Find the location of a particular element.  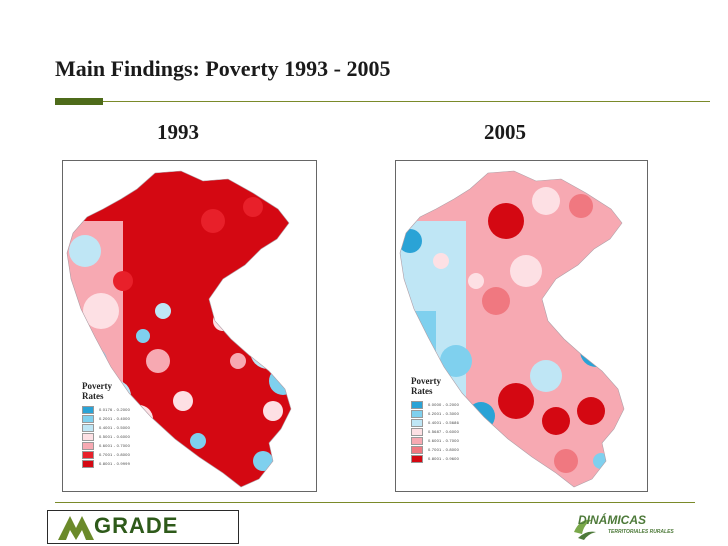

legend-label: 0.2001 - 0.3000 is located at coordinates (444, 413).